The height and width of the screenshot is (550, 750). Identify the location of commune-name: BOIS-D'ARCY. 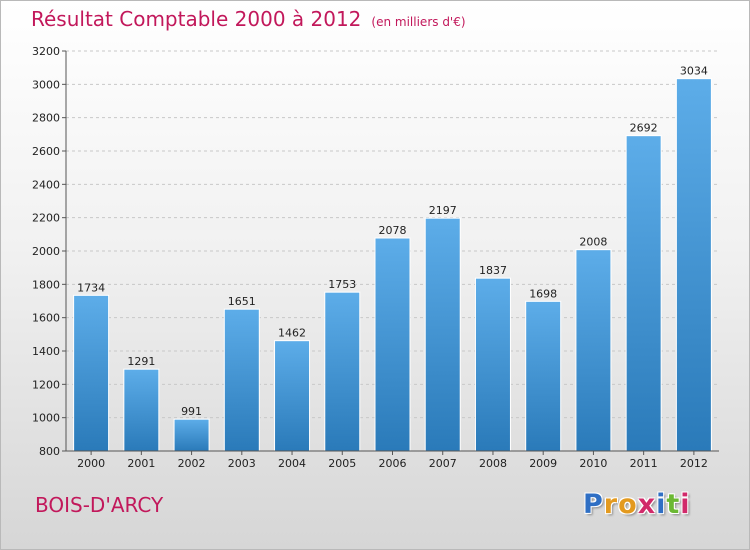
(99, 505).